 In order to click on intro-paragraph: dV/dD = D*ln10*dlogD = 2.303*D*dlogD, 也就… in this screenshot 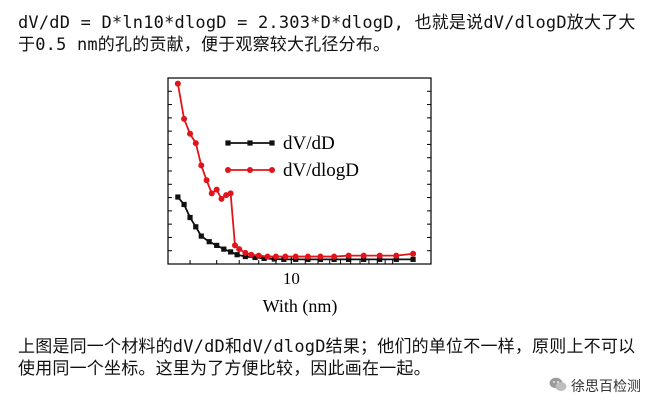, I will do `click(327, 34)`.